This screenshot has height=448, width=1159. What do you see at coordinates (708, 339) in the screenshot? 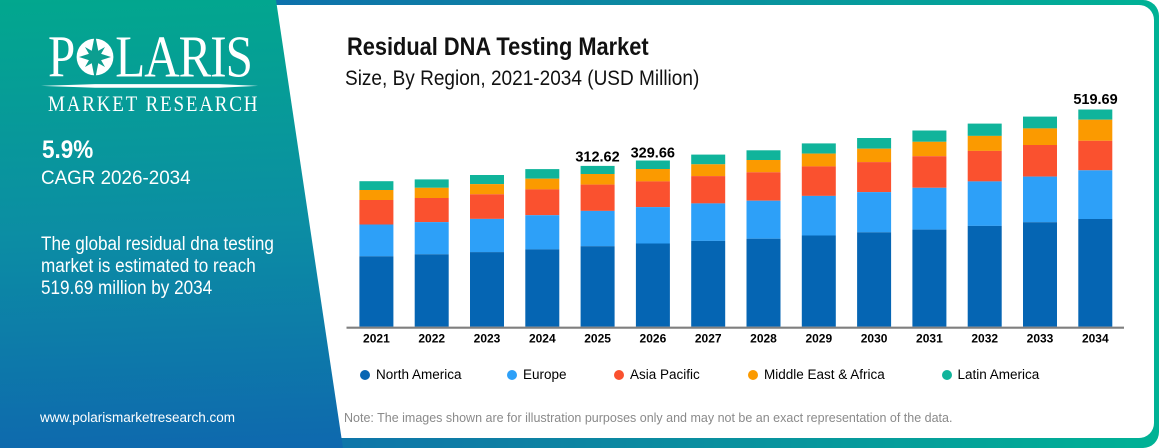
I see `svg-text: 2027` at bounding box center [708, 339].